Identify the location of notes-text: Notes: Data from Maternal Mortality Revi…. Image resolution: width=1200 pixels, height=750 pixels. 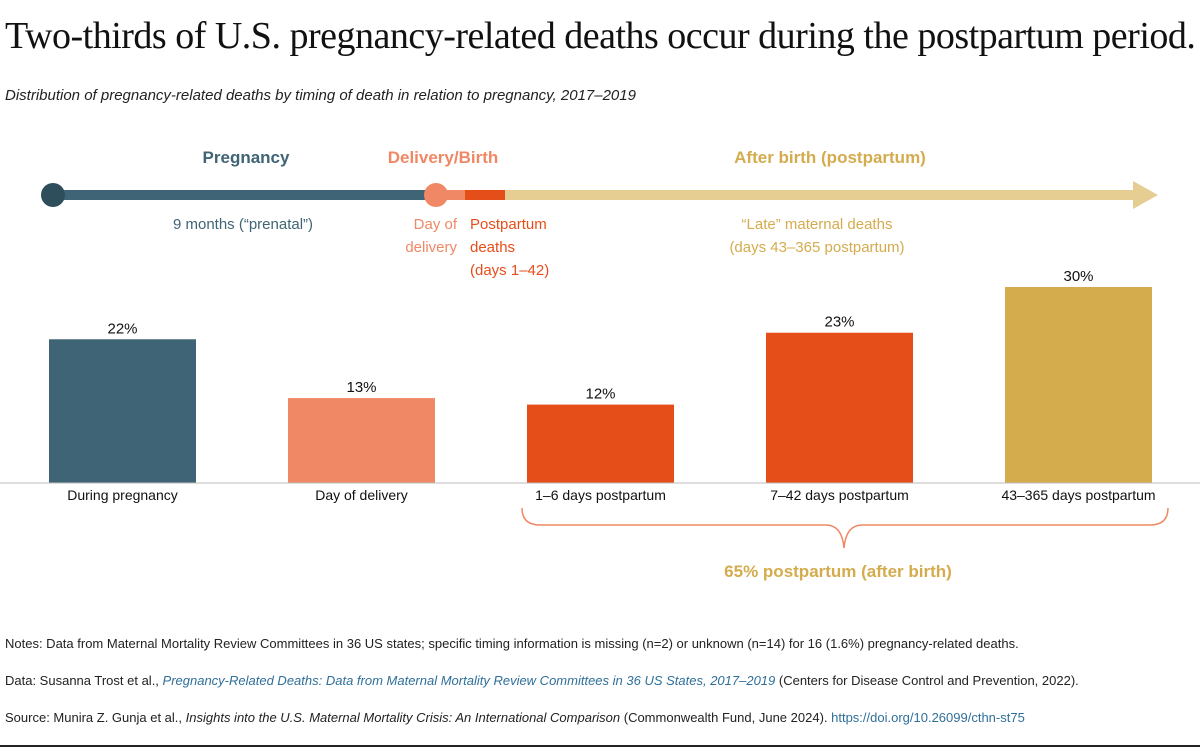
(512, 643).